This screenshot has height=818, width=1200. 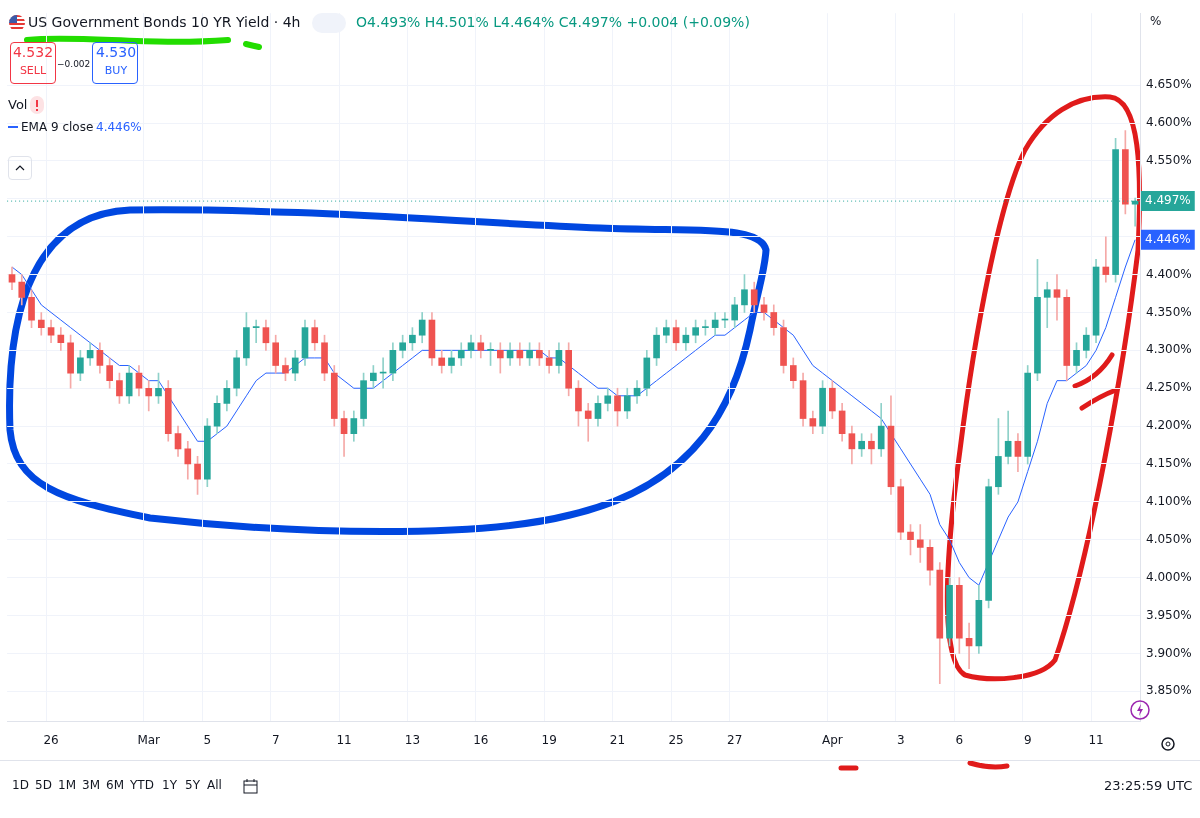 What do you see at coordinates (164, 22) in the screenshot?
I see `chart-title: US Government Bonds 10 YR Yield · 4h` at bounding box center [164, 22].